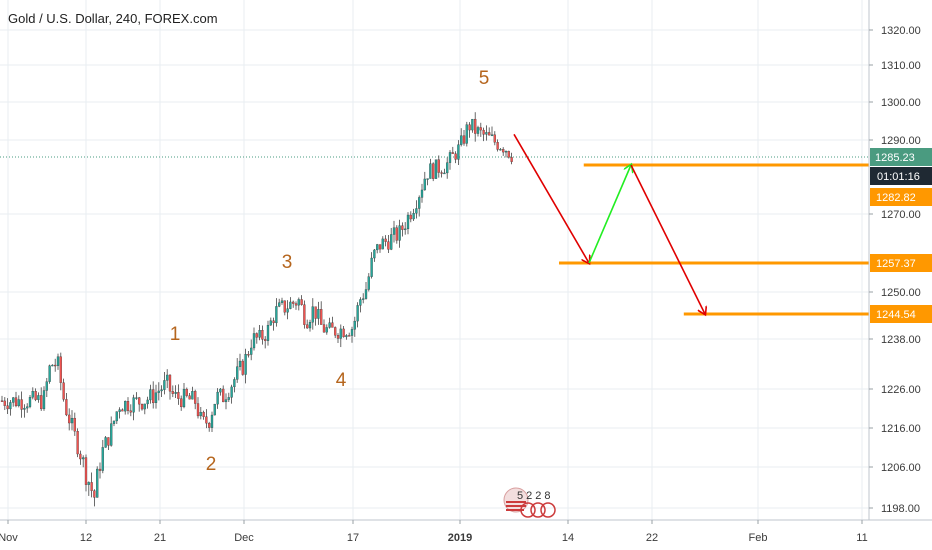 The image size is (932, 550). What do you see at coordinates (160, 538) in the screenshot?
I see `x-tick-label: 21` at bounding box center [160, 538].